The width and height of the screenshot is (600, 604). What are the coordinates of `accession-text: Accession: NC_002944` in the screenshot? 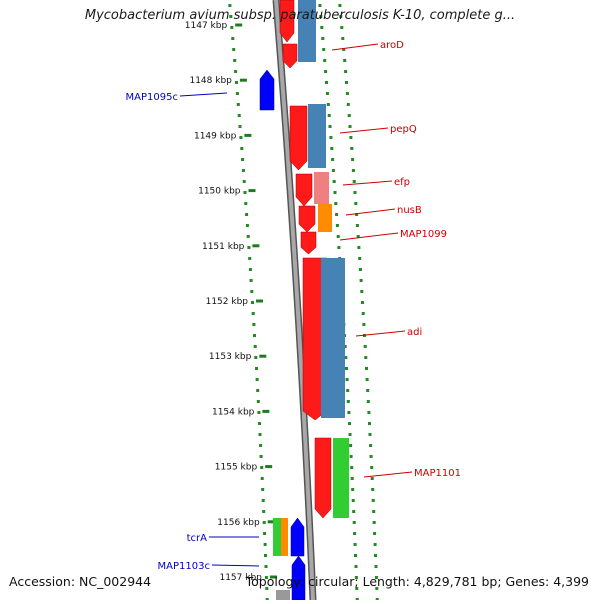 It's located at (80, 581).